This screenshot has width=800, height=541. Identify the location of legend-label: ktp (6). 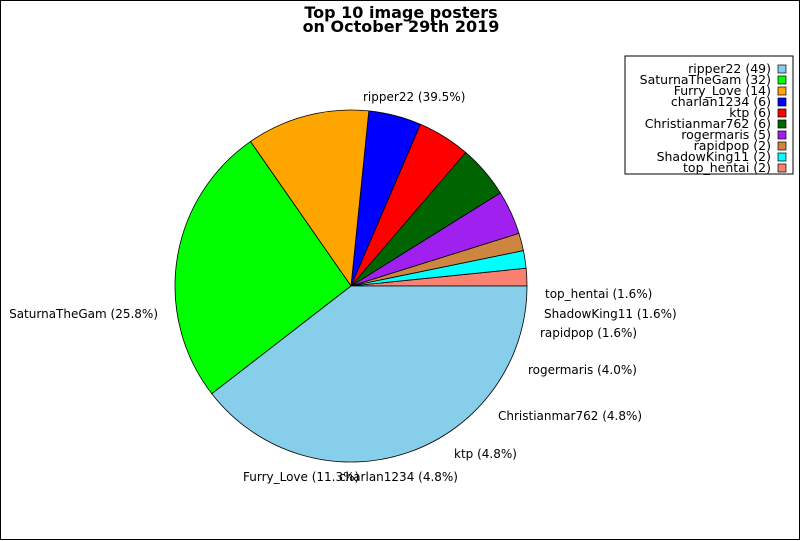
(750, 112).